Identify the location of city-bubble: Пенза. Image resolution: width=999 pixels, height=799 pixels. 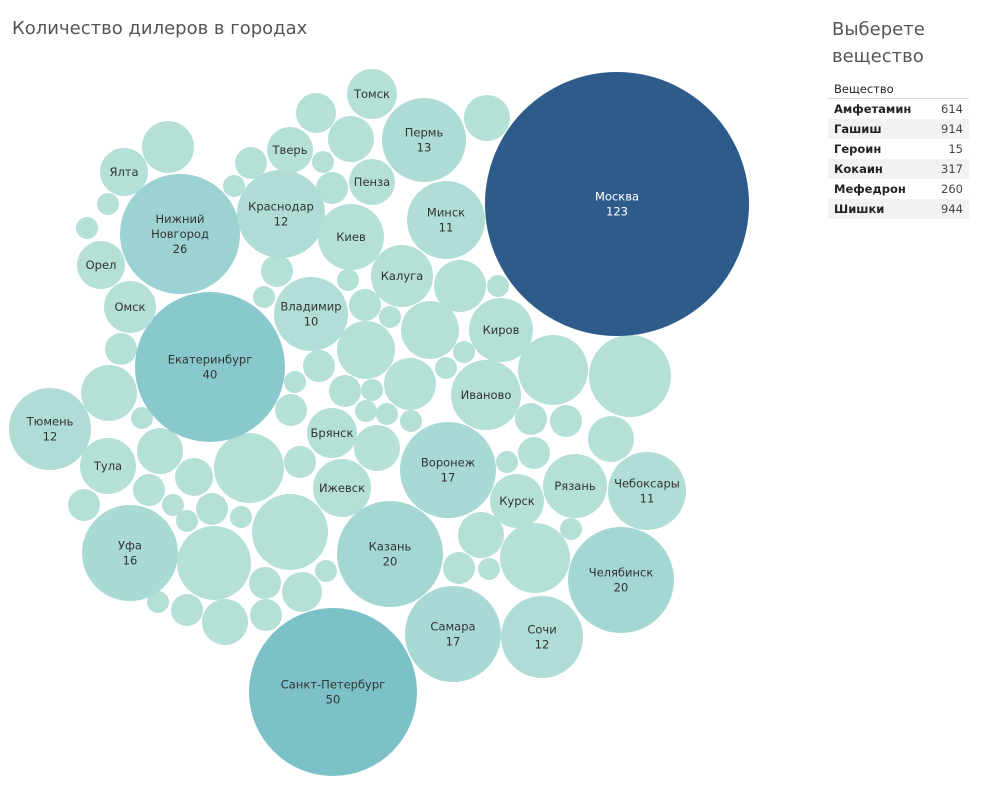
(372, 182).